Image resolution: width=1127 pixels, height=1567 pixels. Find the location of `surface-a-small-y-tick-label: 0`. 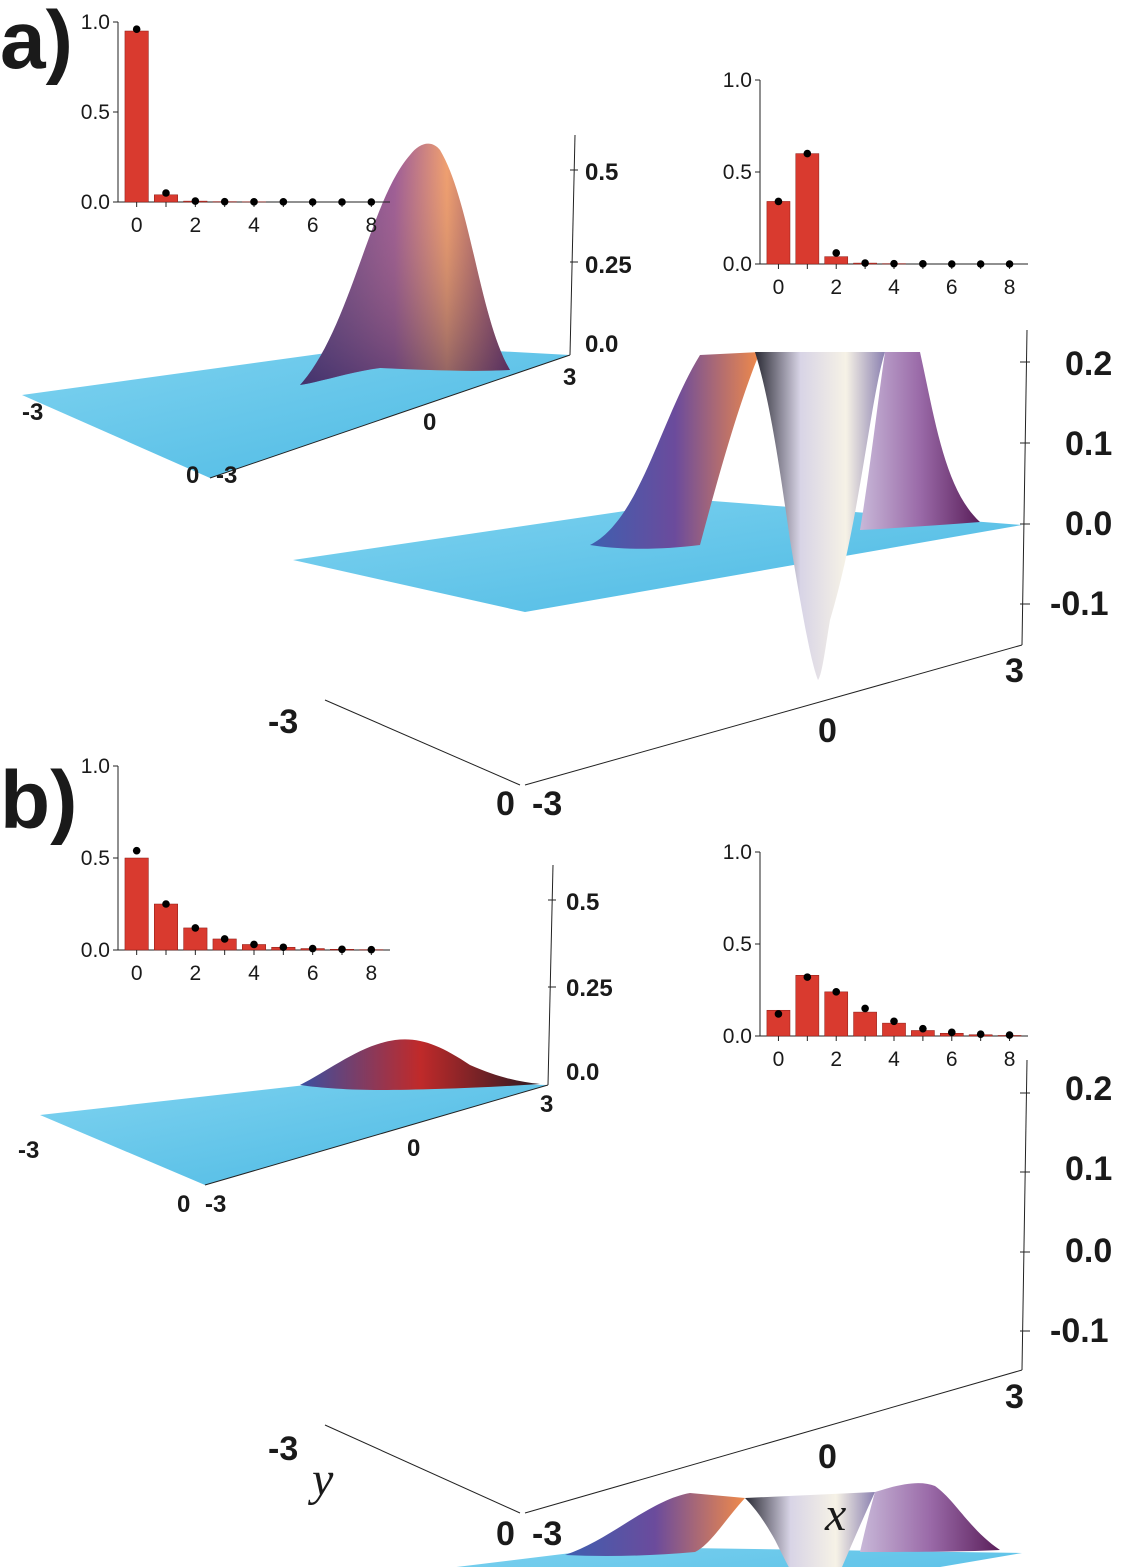

surface-a-small-y-tick-label: 0 is located at coordinates (192, 475).